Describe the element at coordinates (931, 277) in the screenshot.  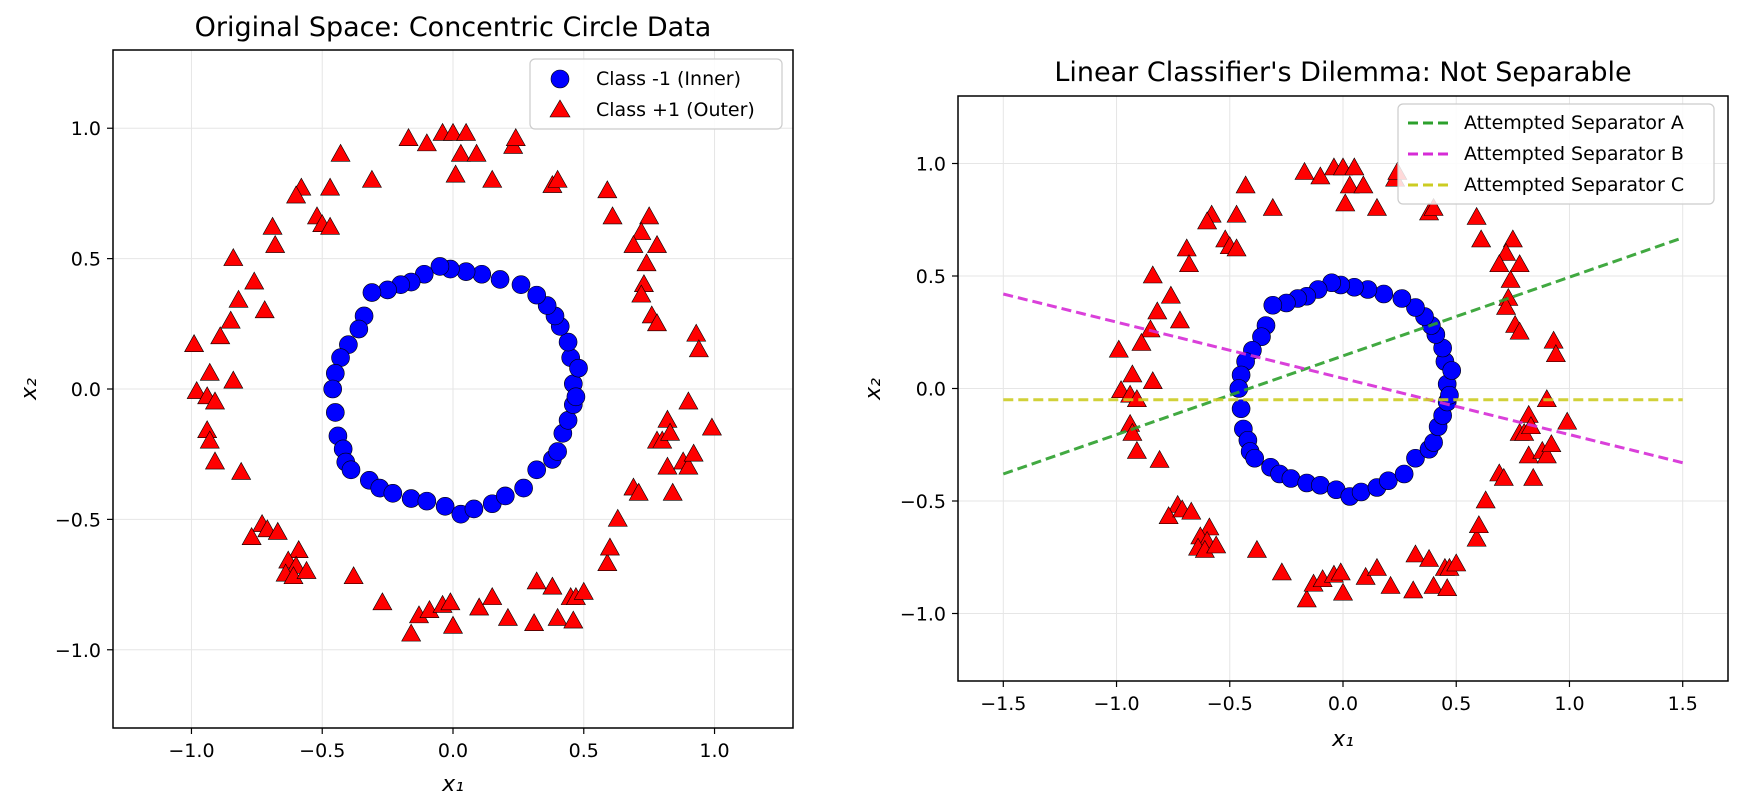
I see `y-tick-label: 0.5` at that location.